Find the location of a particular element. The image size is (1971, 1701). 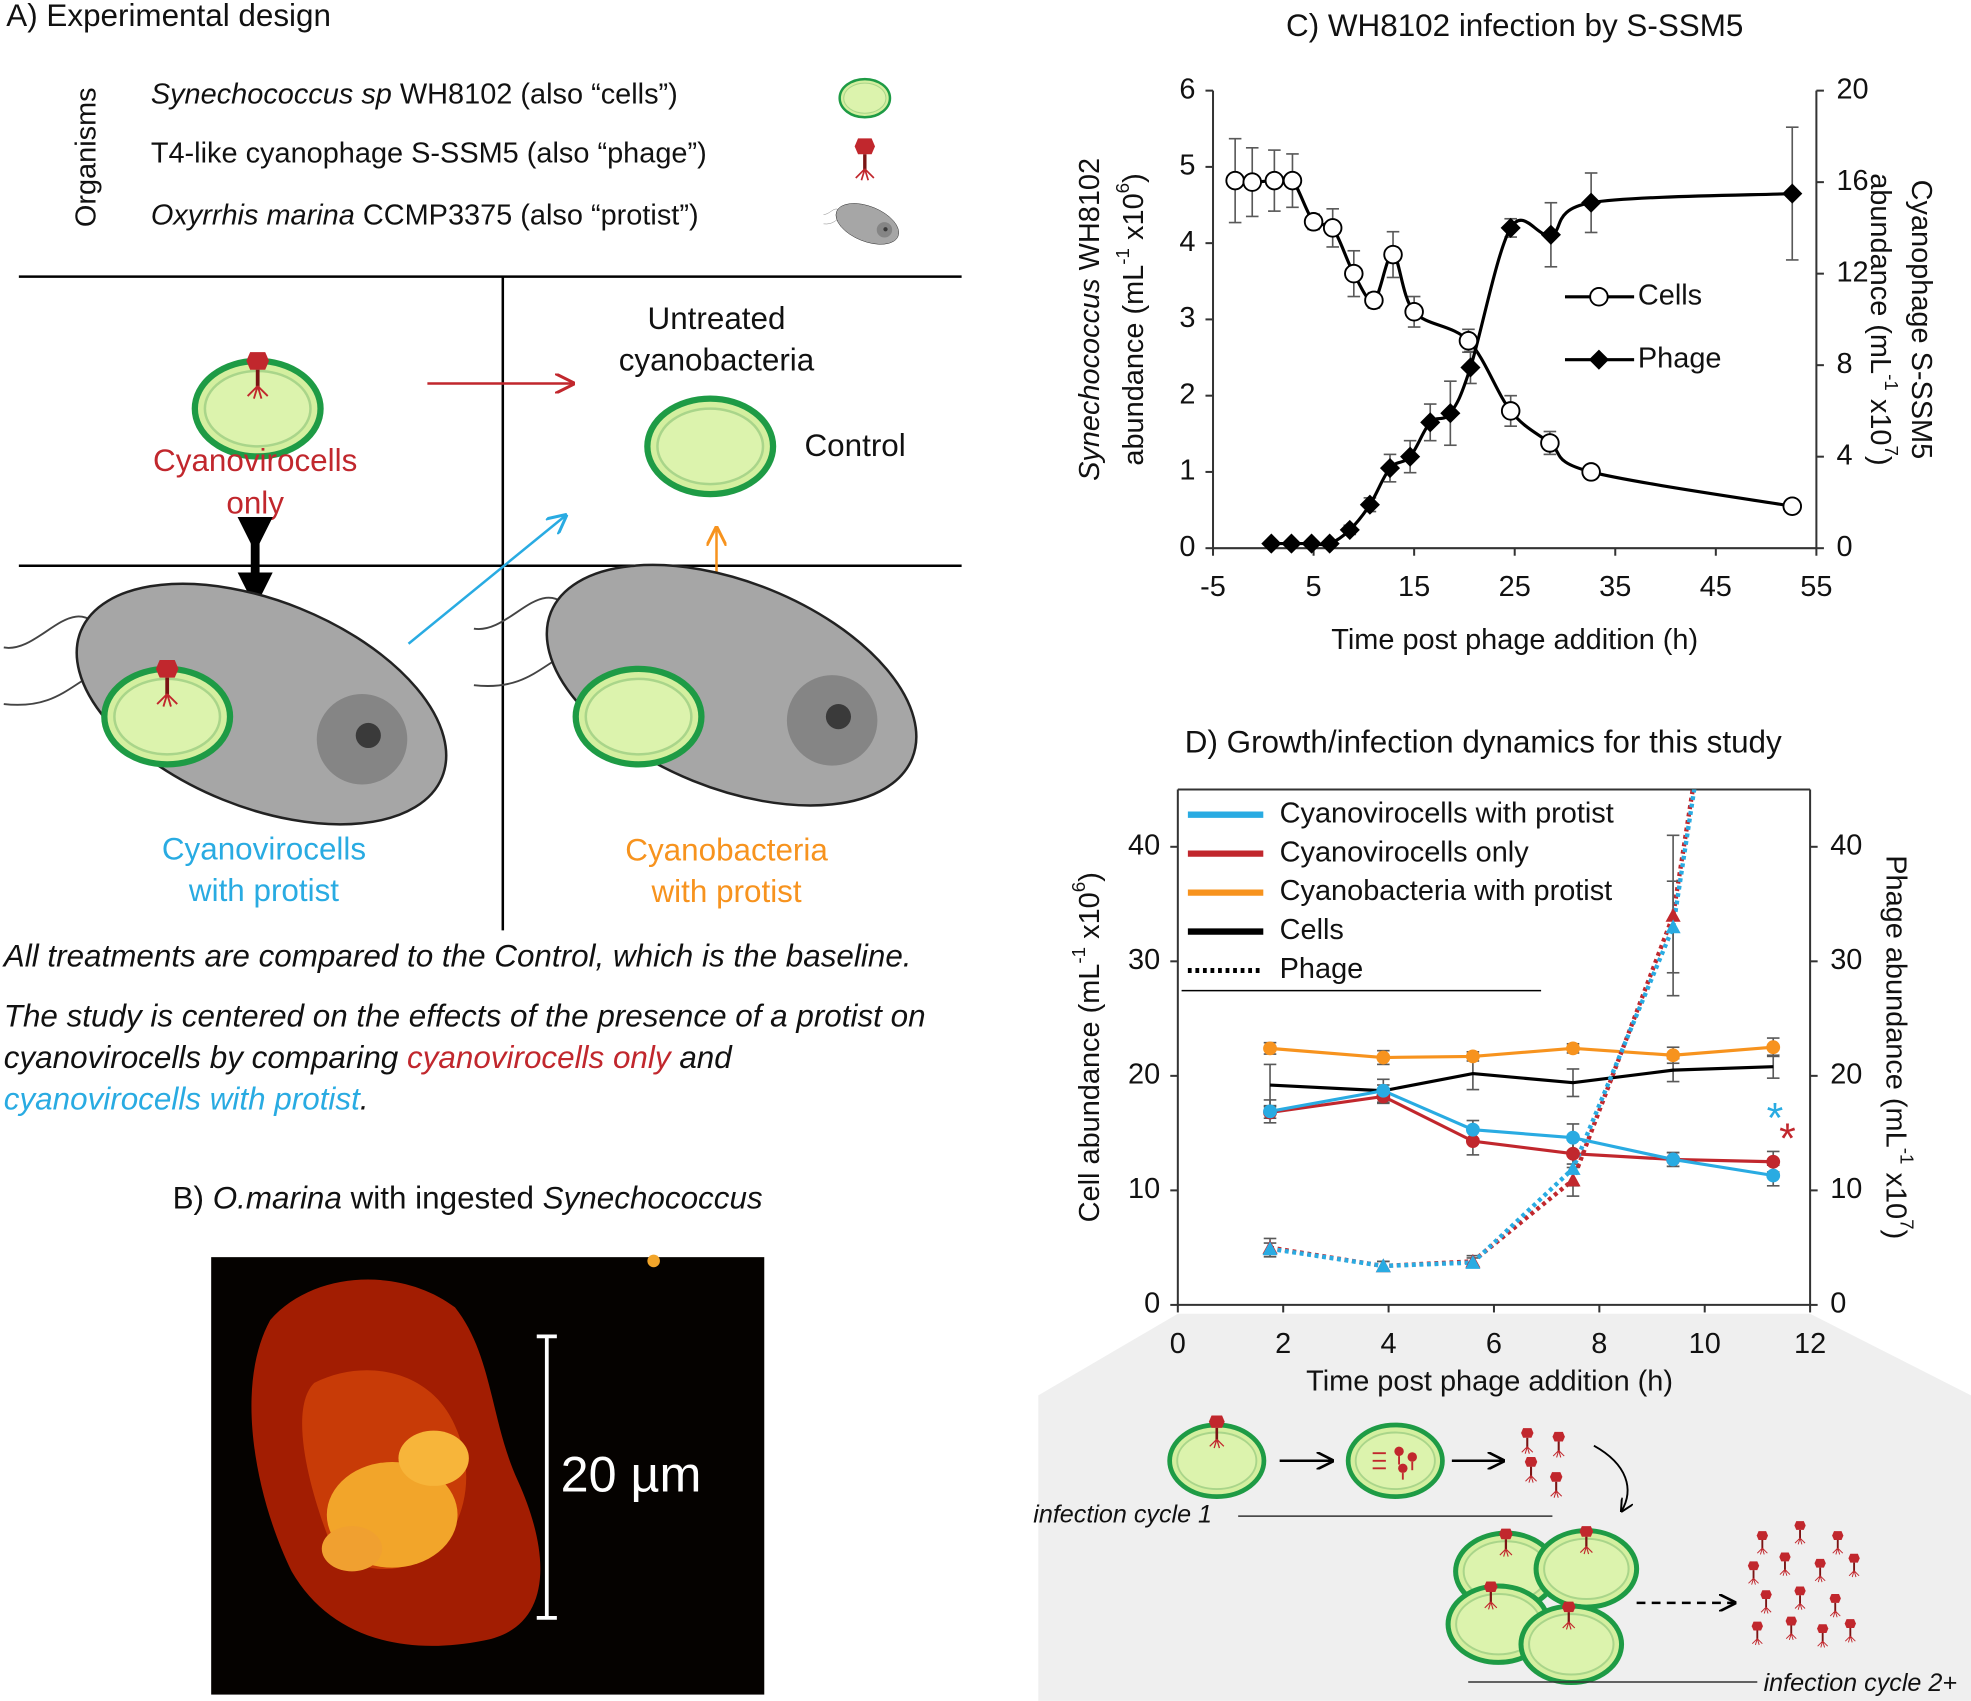

organism-italic: Synechococcus sp is located at coordinates (271, 94).